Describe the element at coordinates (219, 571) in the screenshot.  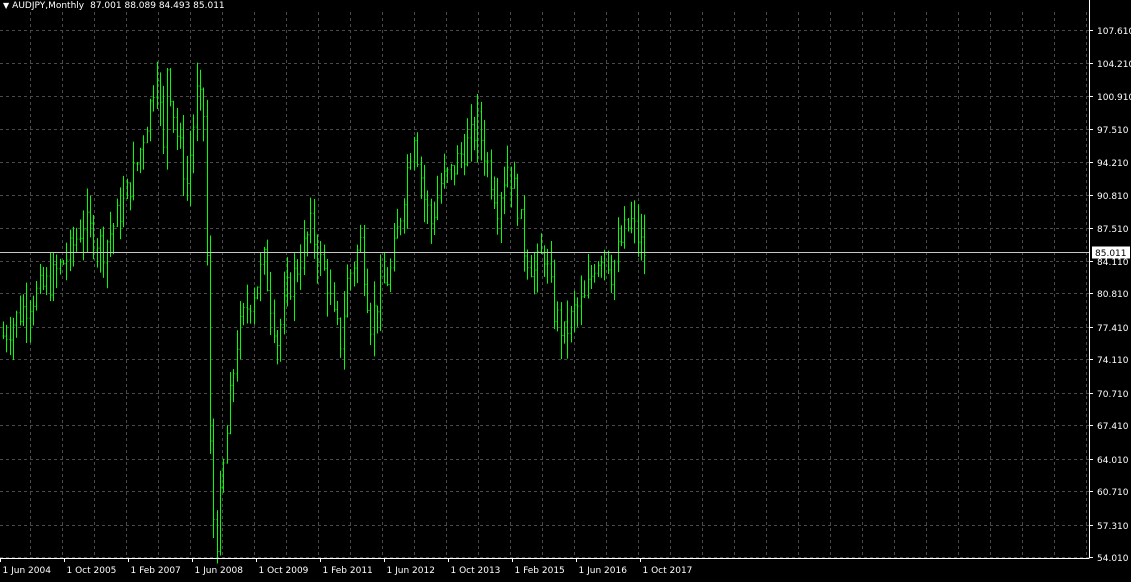
I see `x-tick-label: 1 Jun 2008` at that location.